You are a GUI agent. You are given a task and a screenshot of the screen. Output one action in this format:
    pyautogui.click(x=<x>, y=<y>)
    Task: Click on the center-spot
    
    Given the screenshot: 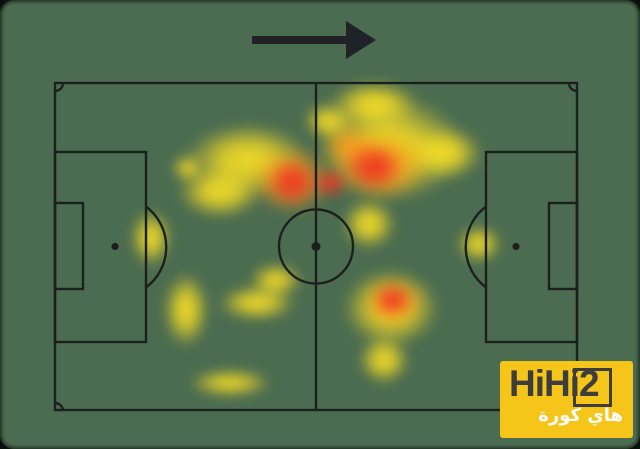 What is the action you would take?
    pyautogui.click(x=316, y=246)
    